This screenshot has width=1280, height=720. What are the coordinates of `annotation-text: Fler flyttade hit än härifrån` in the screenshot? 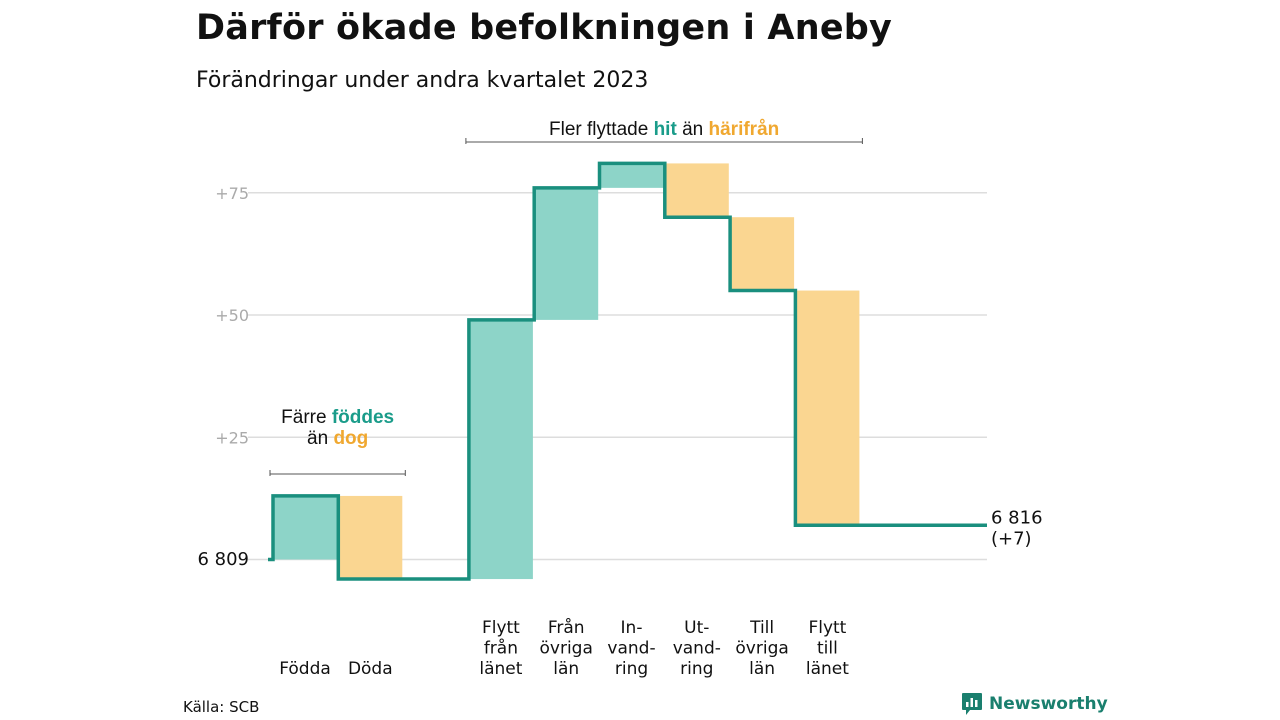 It's located at (664, 129).